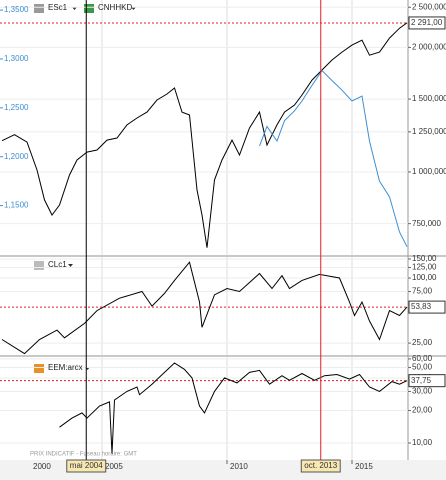  Describe the element at coordinates (16, 156) in the screenshot. I see `y2-tick-label: 1,2000` at that location.